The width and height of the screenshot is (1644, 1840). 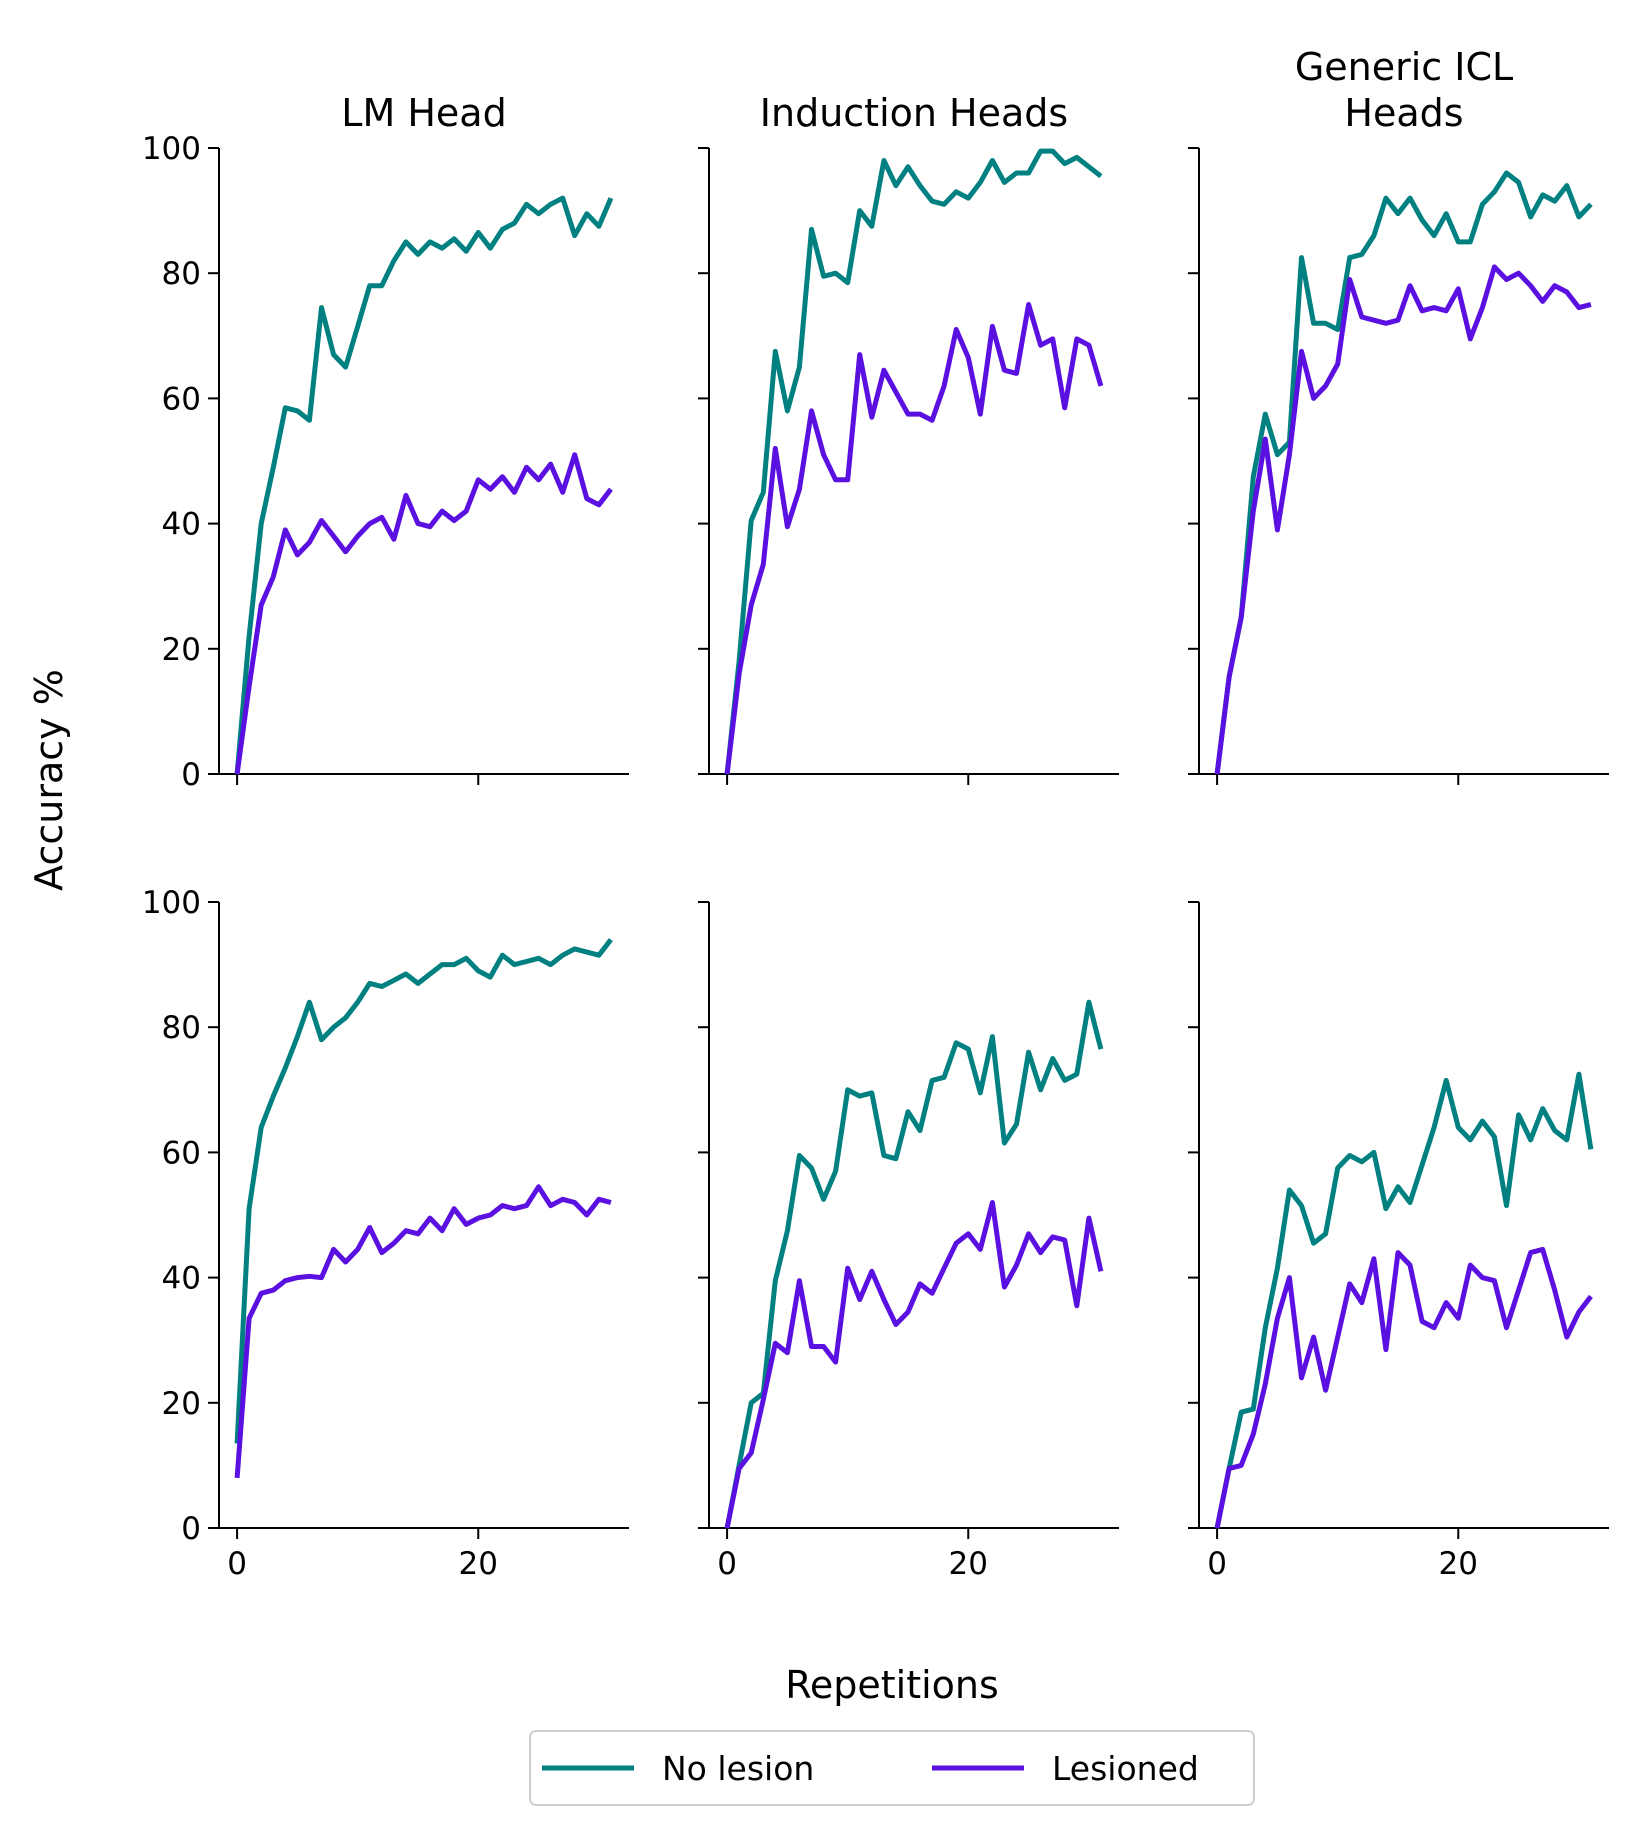 What do you see at coordinates (49, 780) in the screenshot?
I see `y-axis-title: Accuracy %` at bounding box center [49, 780].